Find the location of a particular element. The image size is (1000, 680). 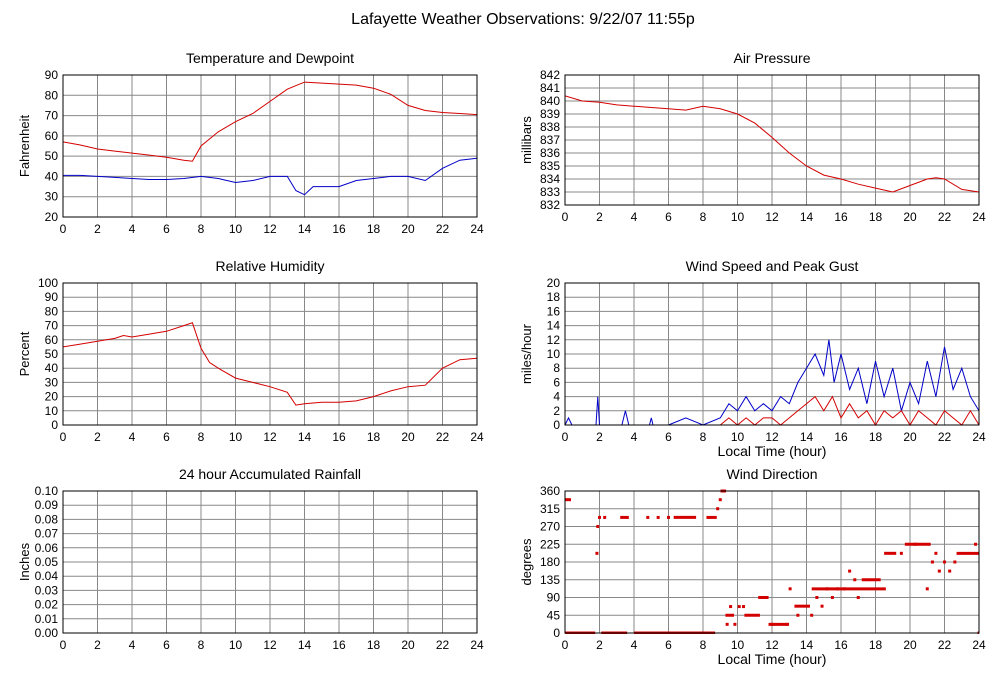

y-tick-label: 0.04 is located at coordinates (47, 576).